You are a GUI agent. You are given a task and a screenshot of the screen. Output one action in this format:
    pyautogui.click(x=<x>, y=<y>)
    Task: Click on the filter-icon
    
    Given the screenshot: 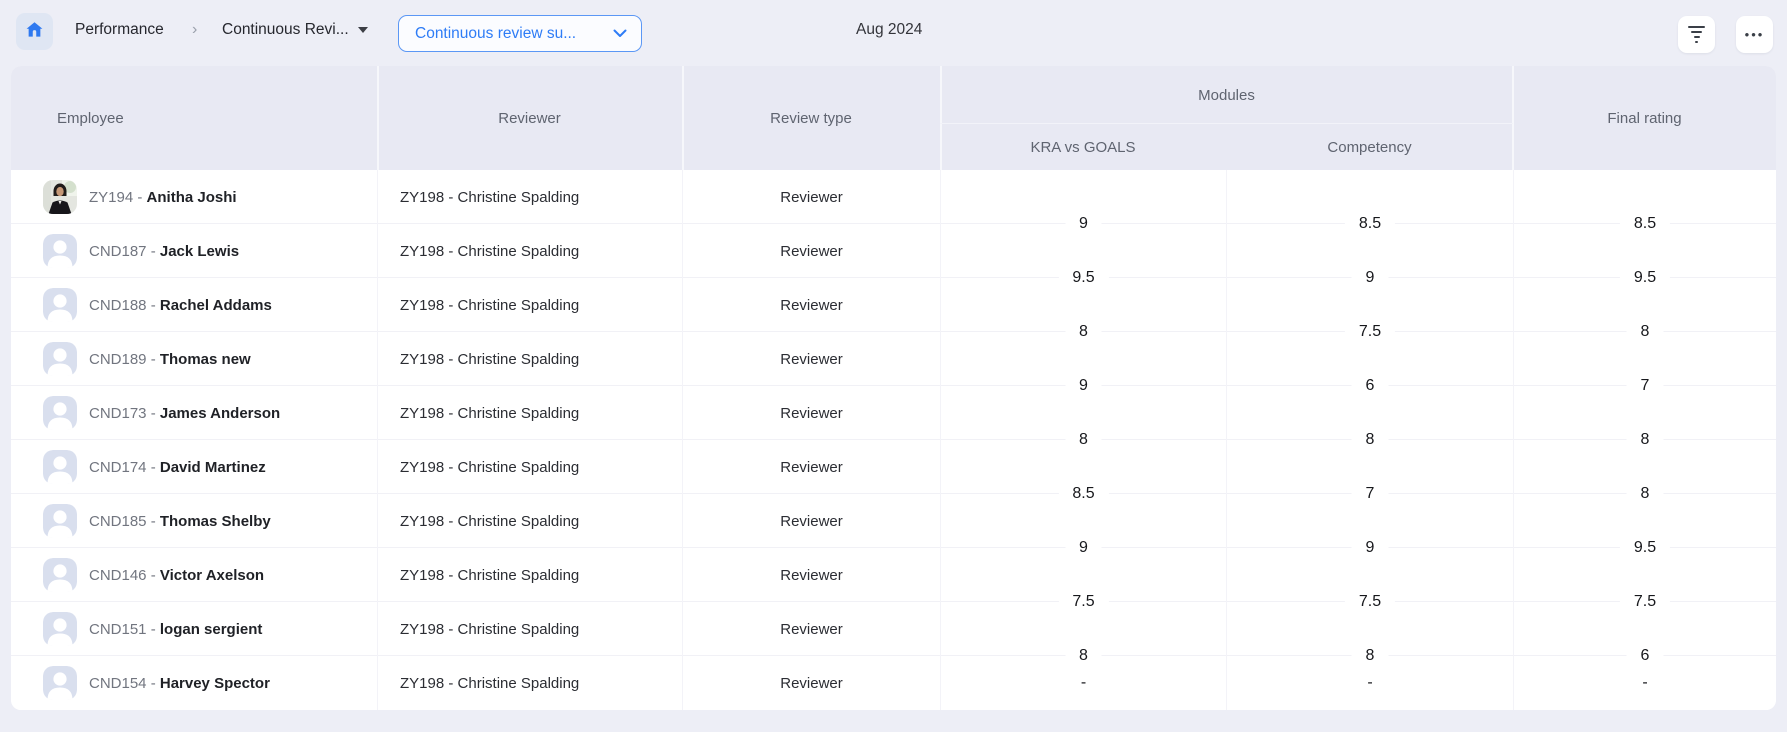 What is the action you would take?
    pyautogui.click(x=1696, y=34)
    